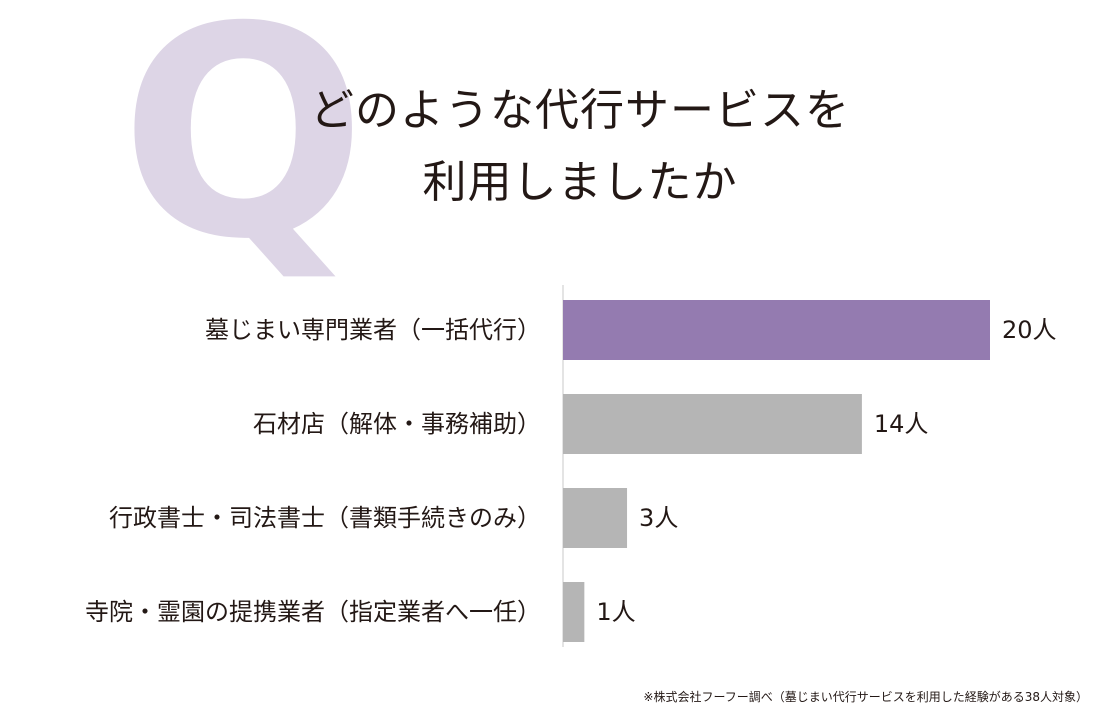 The width and height of the screenshot is (1100, 713). Describe the element at coordinates (243, 151) in the screenshot. I see `q-mark: Q` at that location.